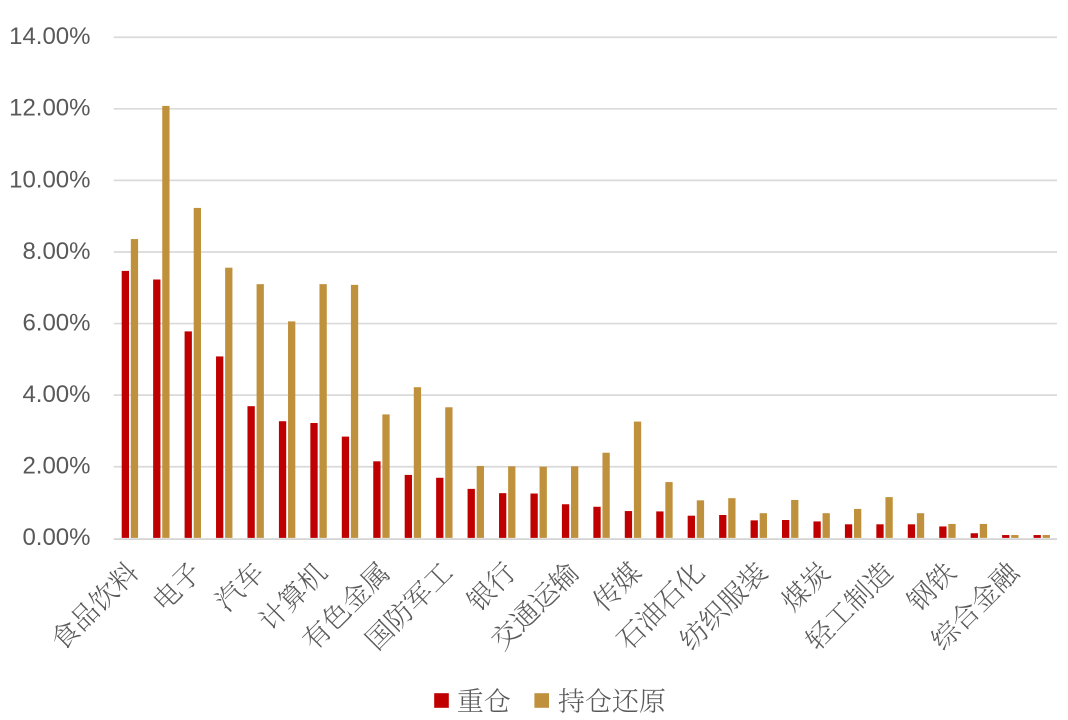 The width and height of the screenshot is (1068, 720). What do you see at coordinates (56, 322) in the screenshot?
I see `svg-text: 6.00%` at bounding box center [56, 322].